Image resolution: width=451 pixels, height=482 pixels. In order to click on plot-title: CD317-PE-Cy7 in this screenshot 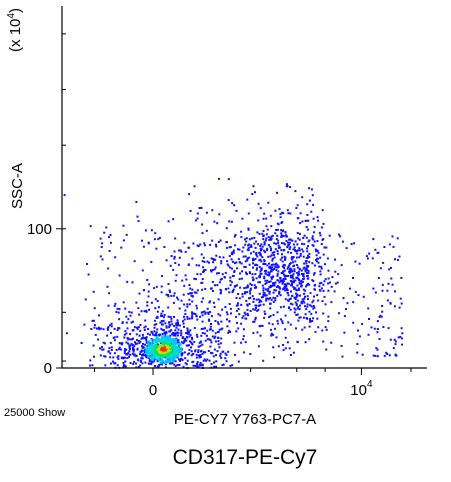, I will do `click(245, 457)`.